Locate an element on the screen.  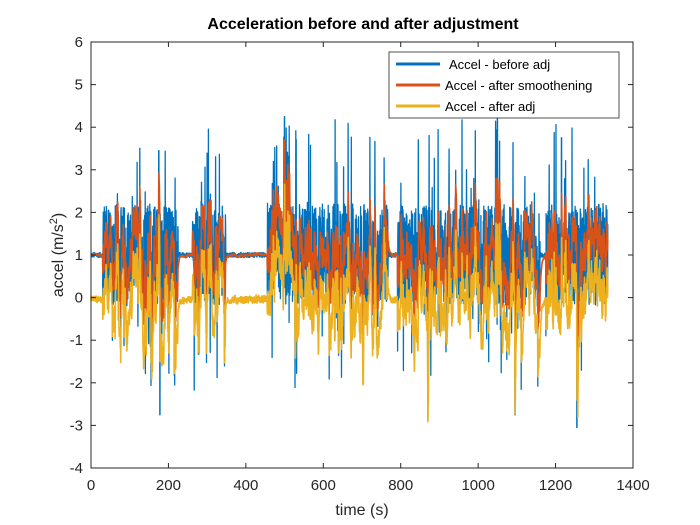
y-axis-label-sup: 2 is located at coordinates (54, 221).